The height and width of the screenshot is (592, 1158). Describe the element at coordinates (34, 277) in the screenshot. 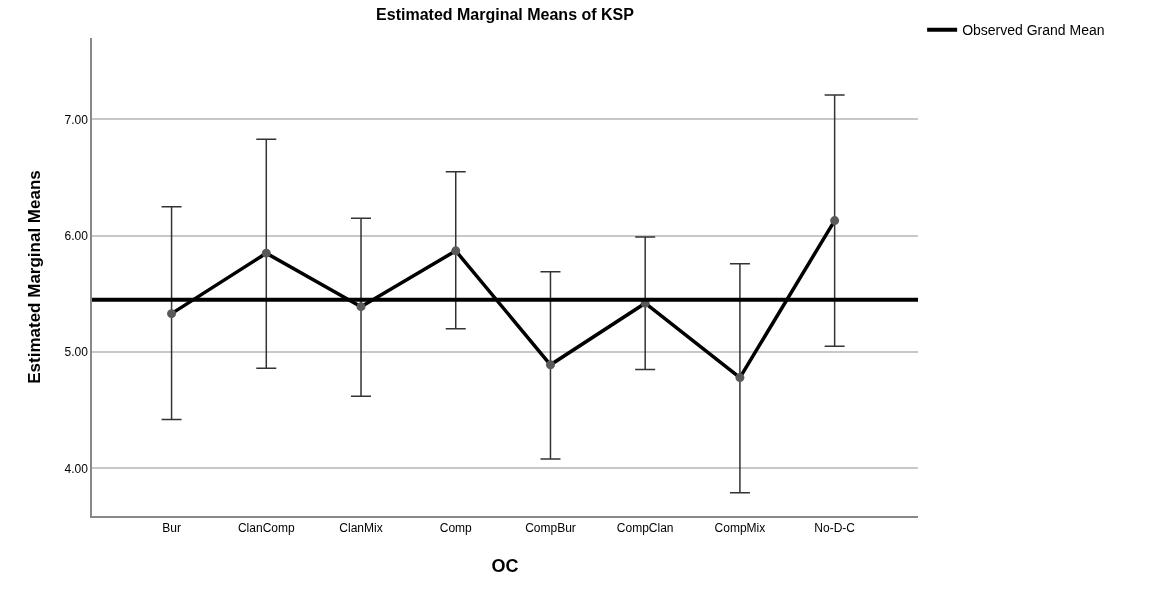

I see `y-axis-title: Estimated Marginal Means` at that location.